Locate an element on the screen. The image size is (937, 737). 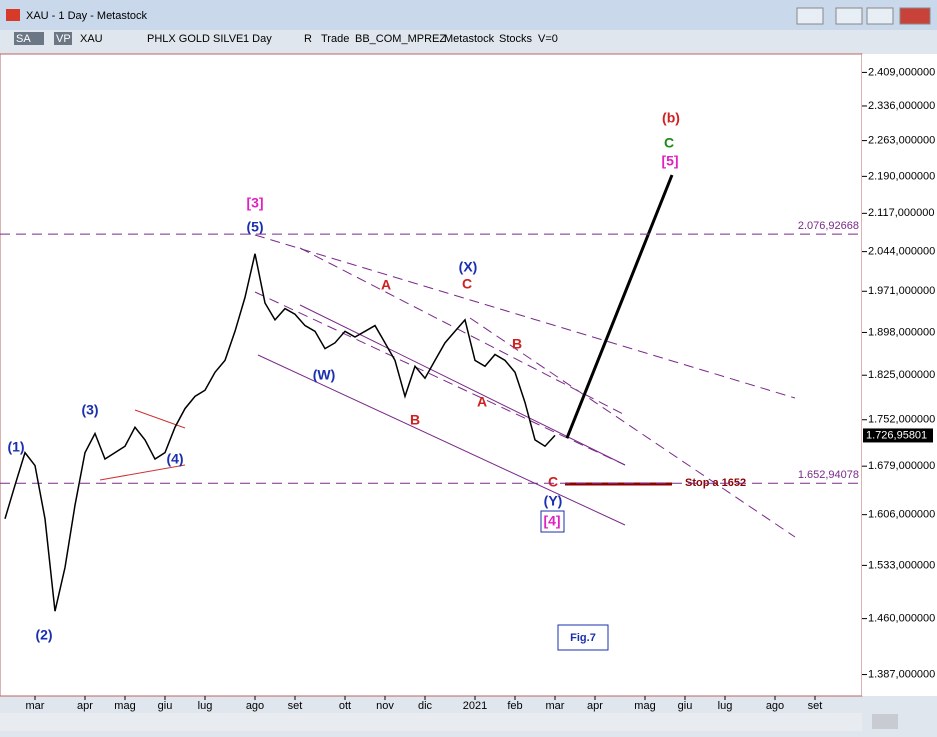
scrollbar is located at coordinates (431, 722).